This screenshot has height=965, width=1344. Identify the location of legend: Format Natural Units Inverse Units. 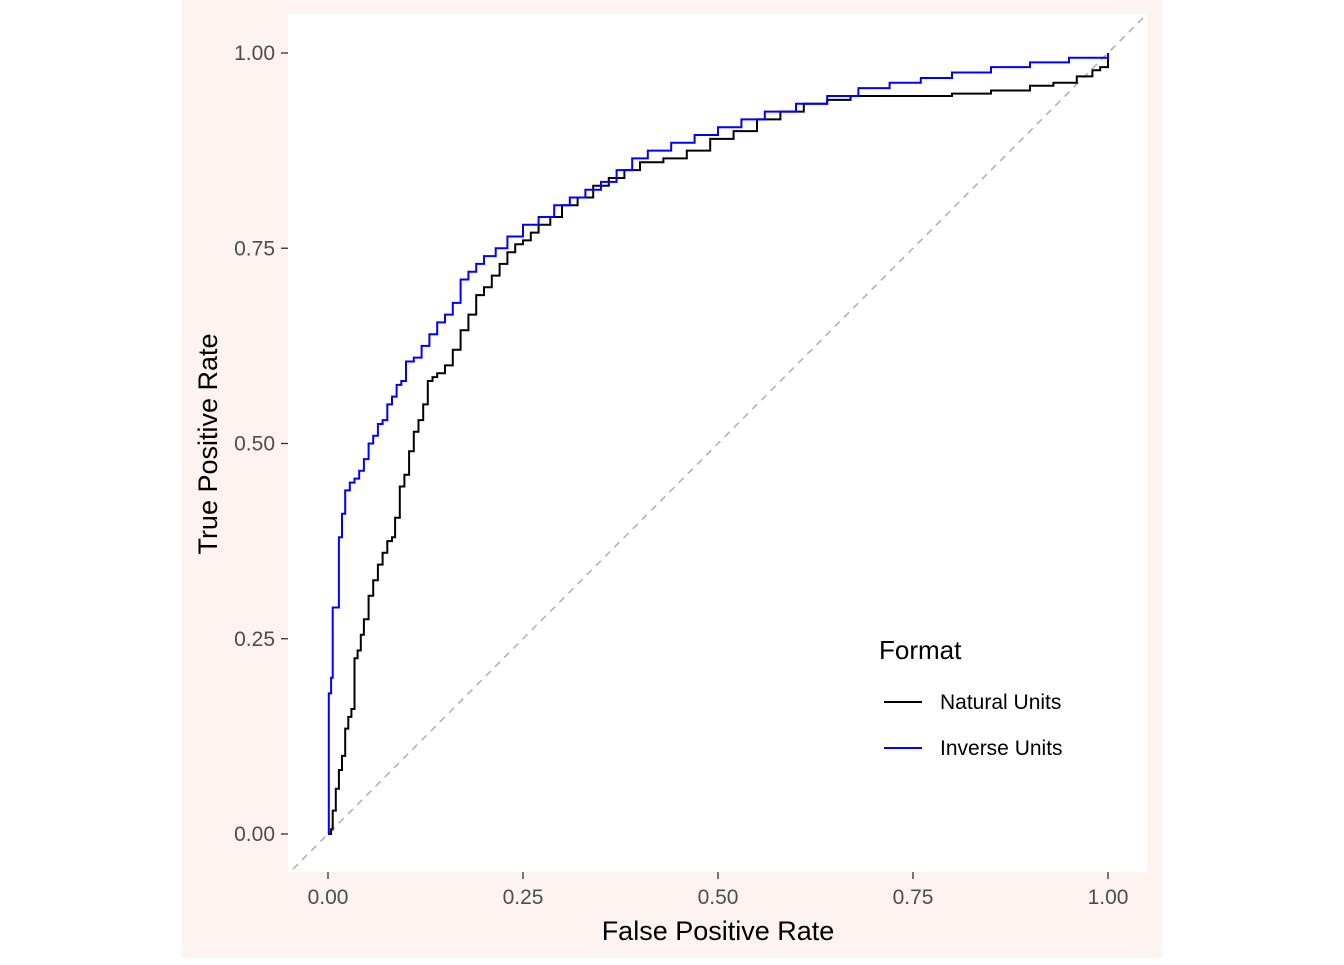
(971, 697).